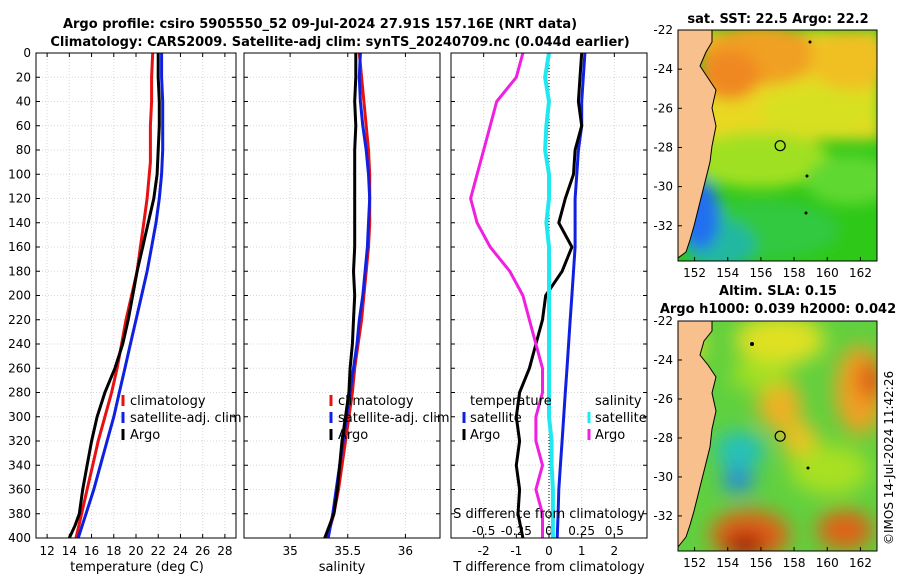 The width and height of the screenshot is (900, 580). I want to click on sla-map-axes: 152 154 156 158 160 162 -22 -24 -26 -28 -30 -32, so click(762, 442).